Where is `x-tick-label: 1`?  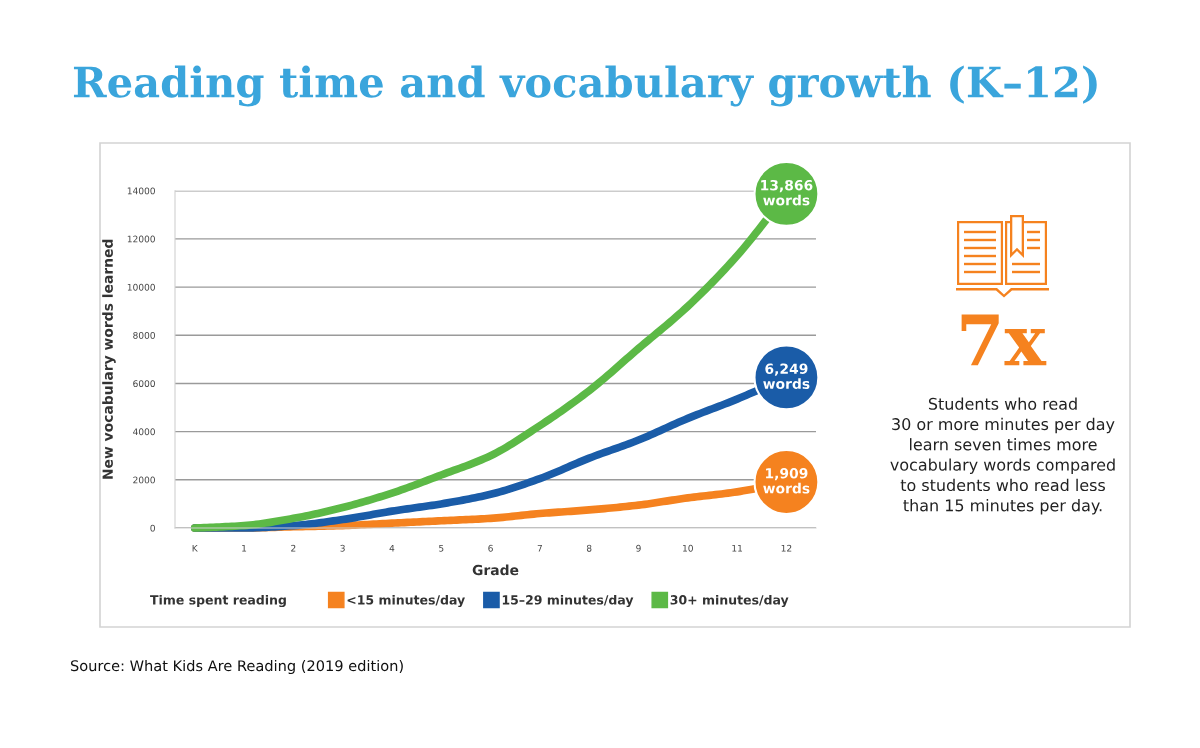 x-tick-label: 1 is located at coordinates (244, 548).